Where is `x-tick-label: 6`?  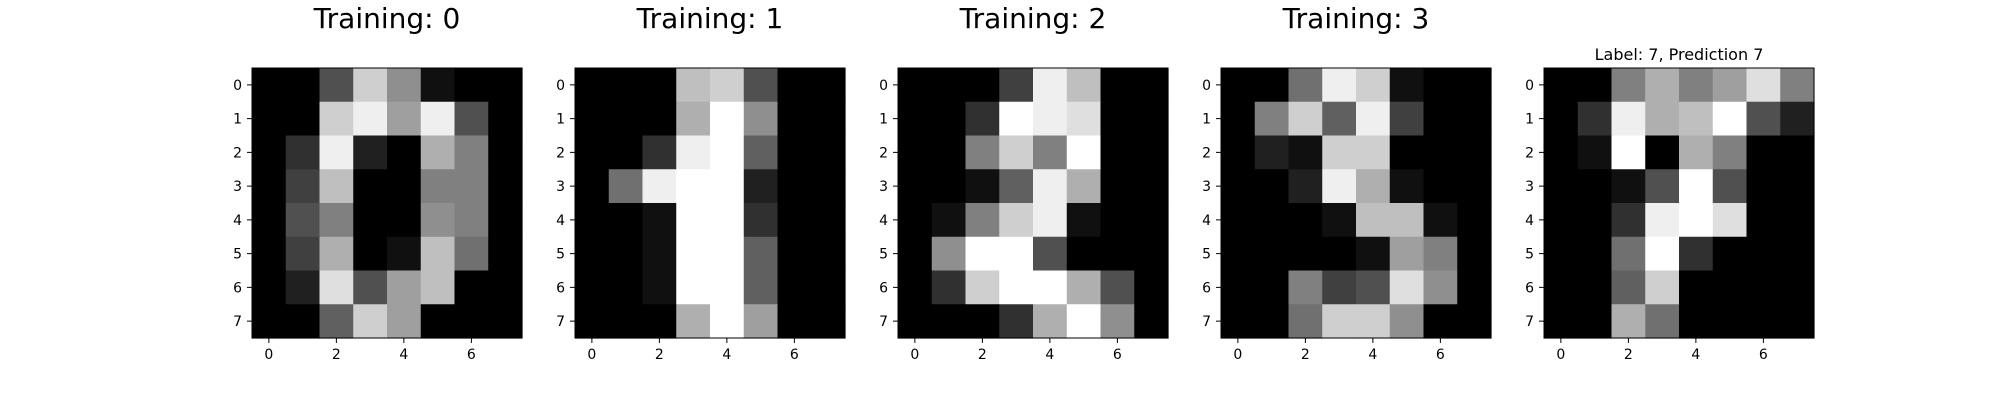
x-tick-label: 6 is located at coordinates (1763, 355).